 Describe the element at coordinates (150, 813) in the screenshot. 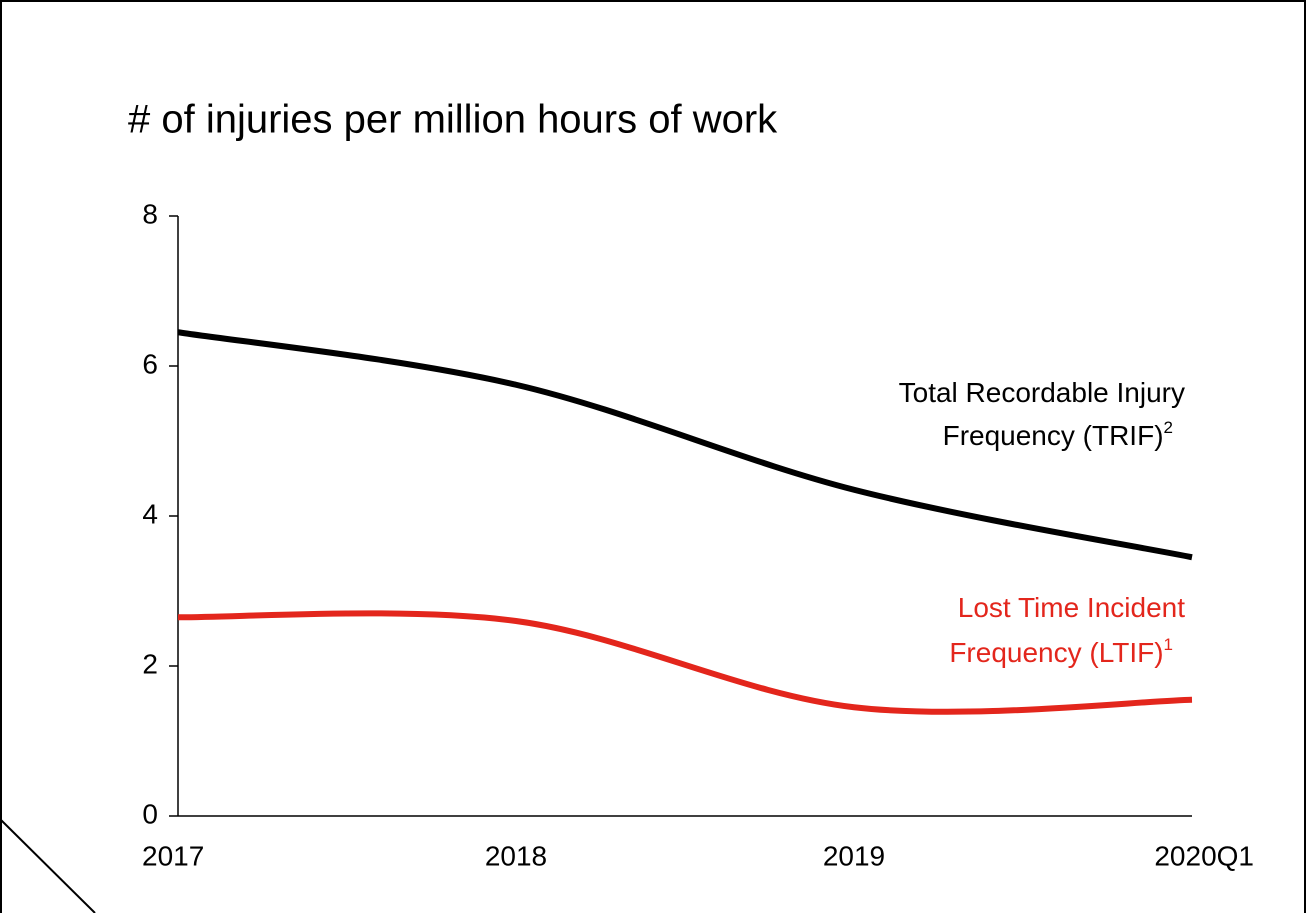

I see `y-tick-label: 0` at that location.